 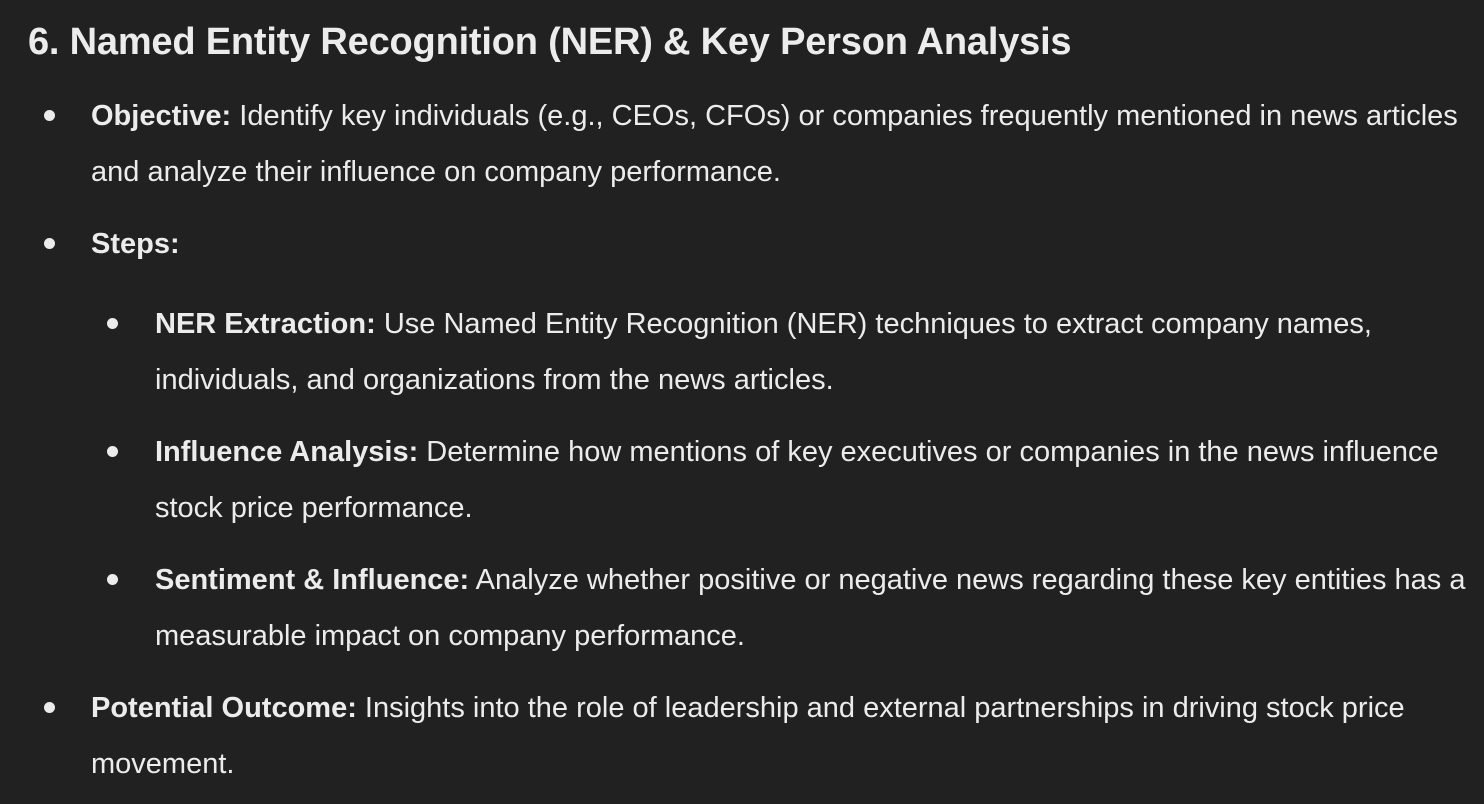 I want to click on objective-label: Objective:, so click(x=161, y=116).